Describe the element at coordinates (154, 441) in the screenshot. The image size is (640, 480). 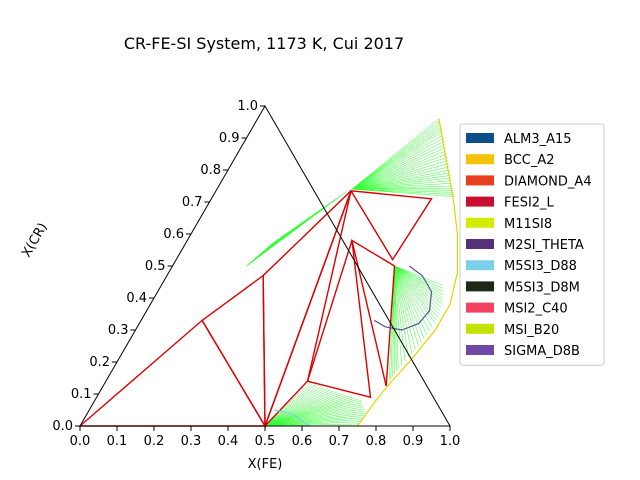
I see `x-tick-label: 0.2` at that location.